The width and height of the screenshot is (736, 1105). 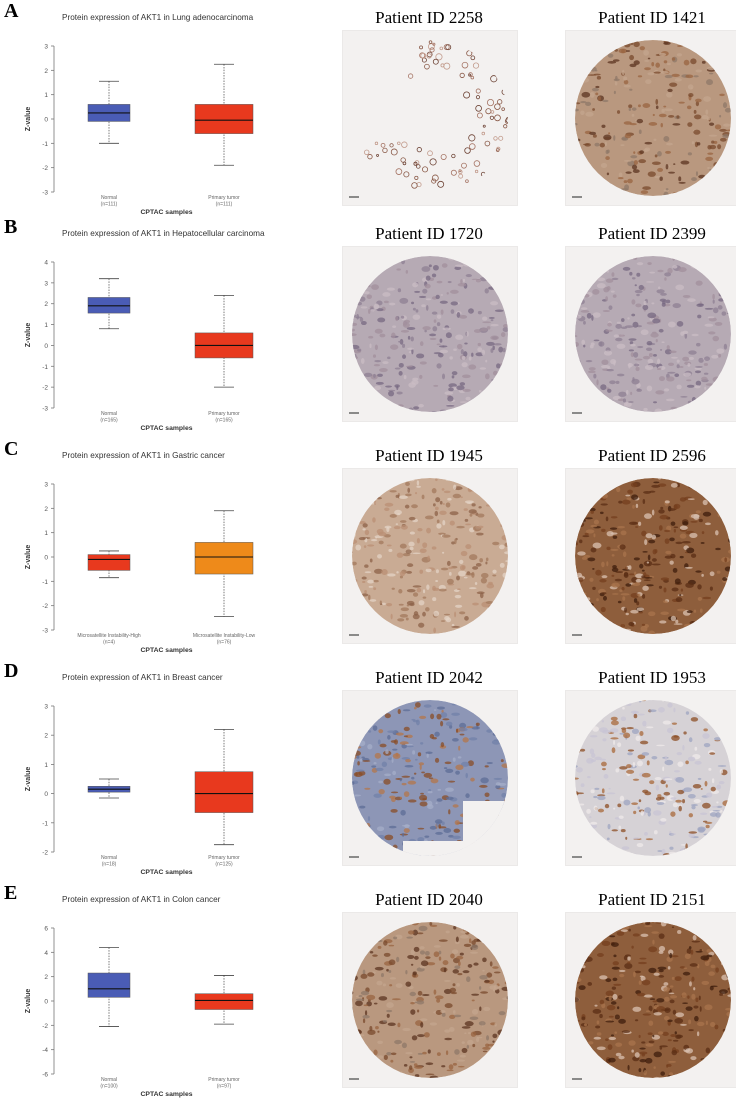 What do you see at coordinates (224, 1087) in the screenshot?
I see `group-n: (n=97)` at bounding box center [224, 1087].